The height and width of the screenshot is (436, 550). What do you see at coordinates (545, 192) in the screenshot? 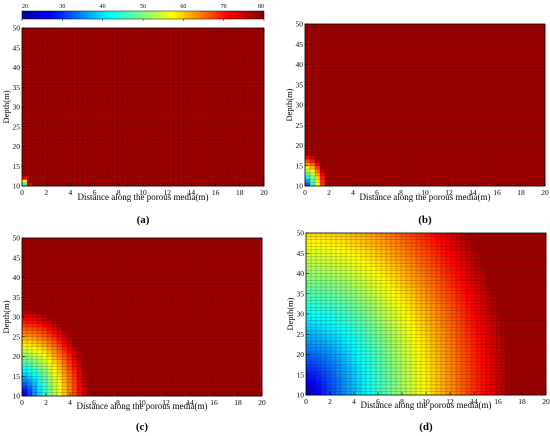
I see `x-tick-label: 20` at bounding box center [545, 192].